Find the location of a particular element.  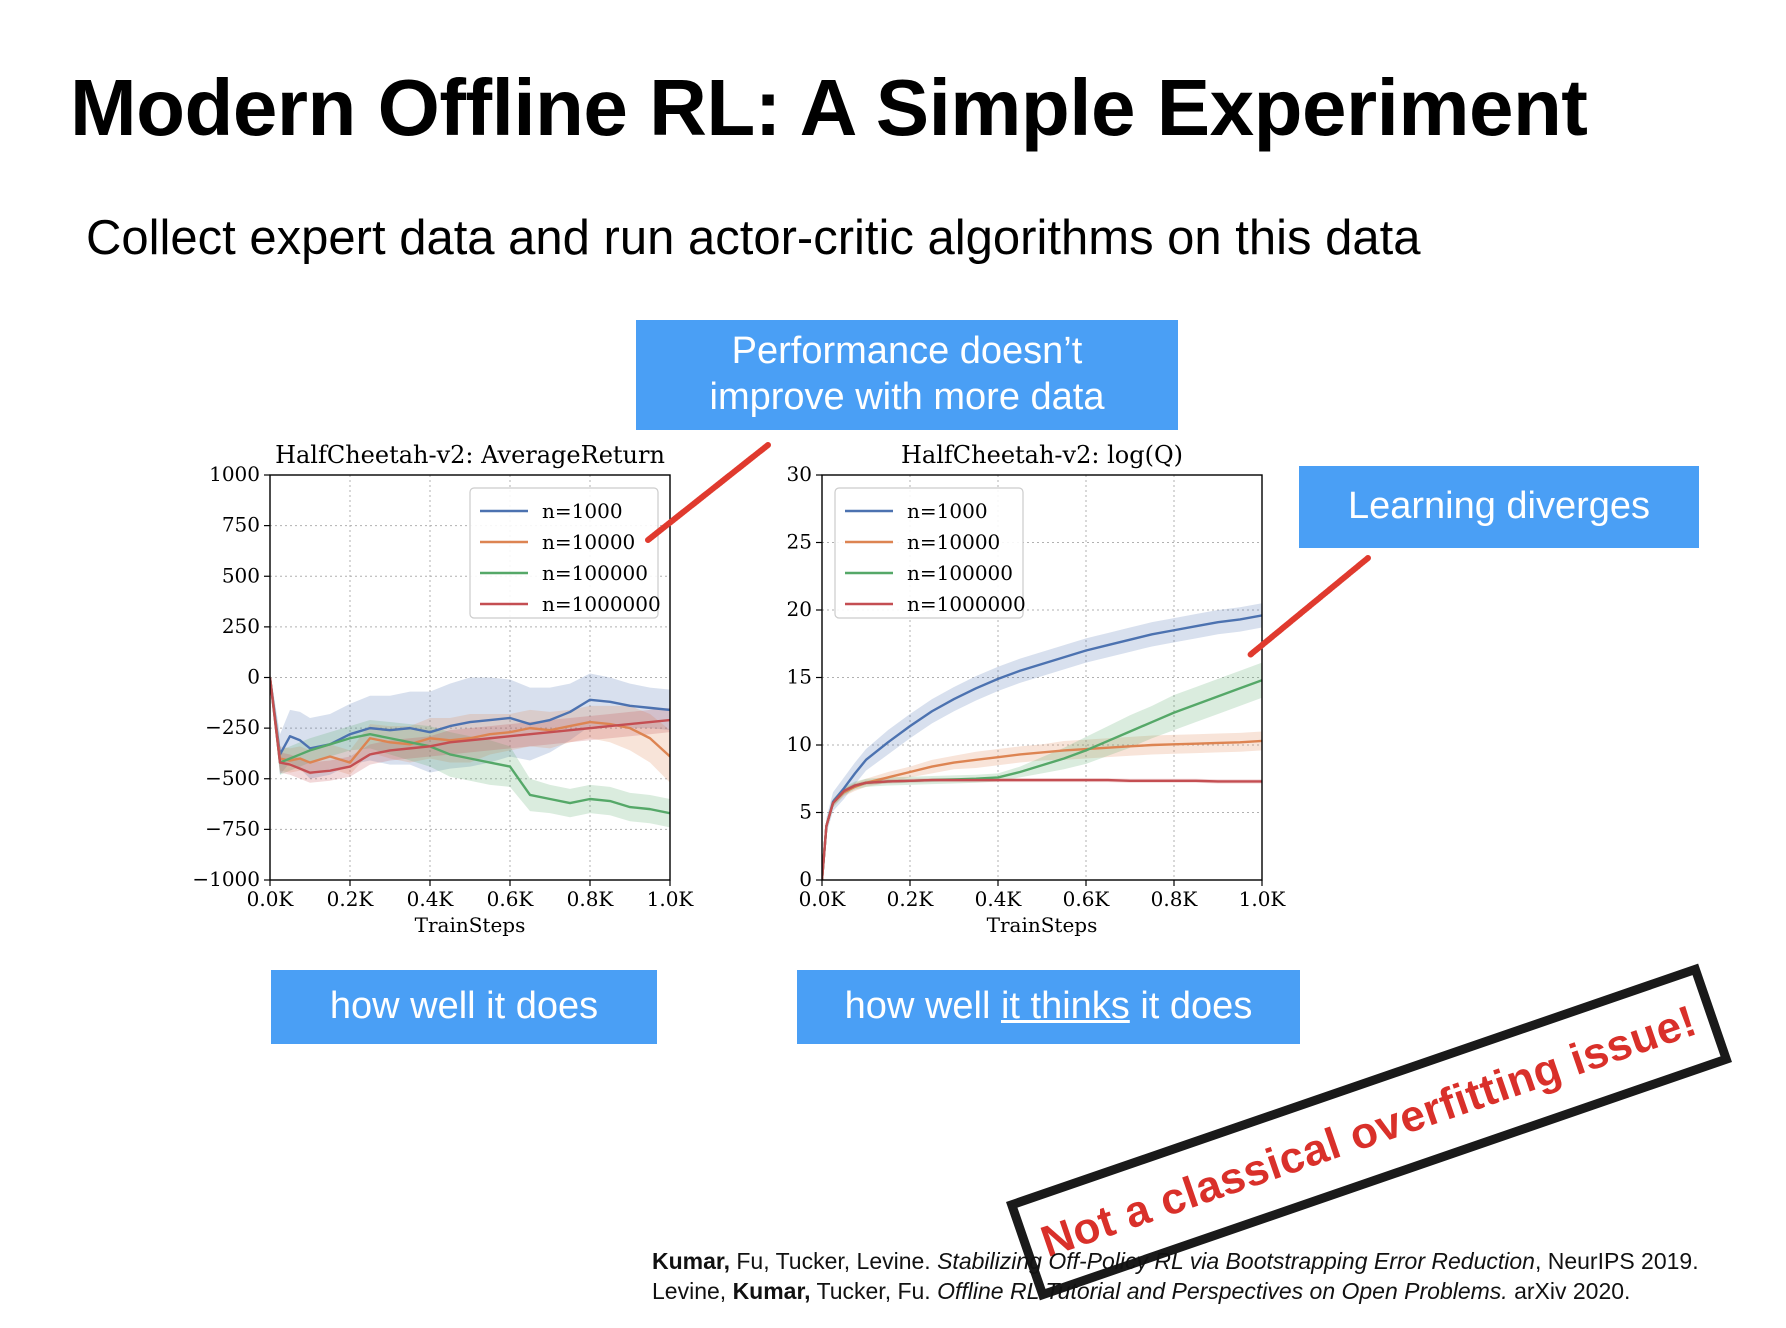

y-tick-label: 25 is located at coordinates (799, 542).